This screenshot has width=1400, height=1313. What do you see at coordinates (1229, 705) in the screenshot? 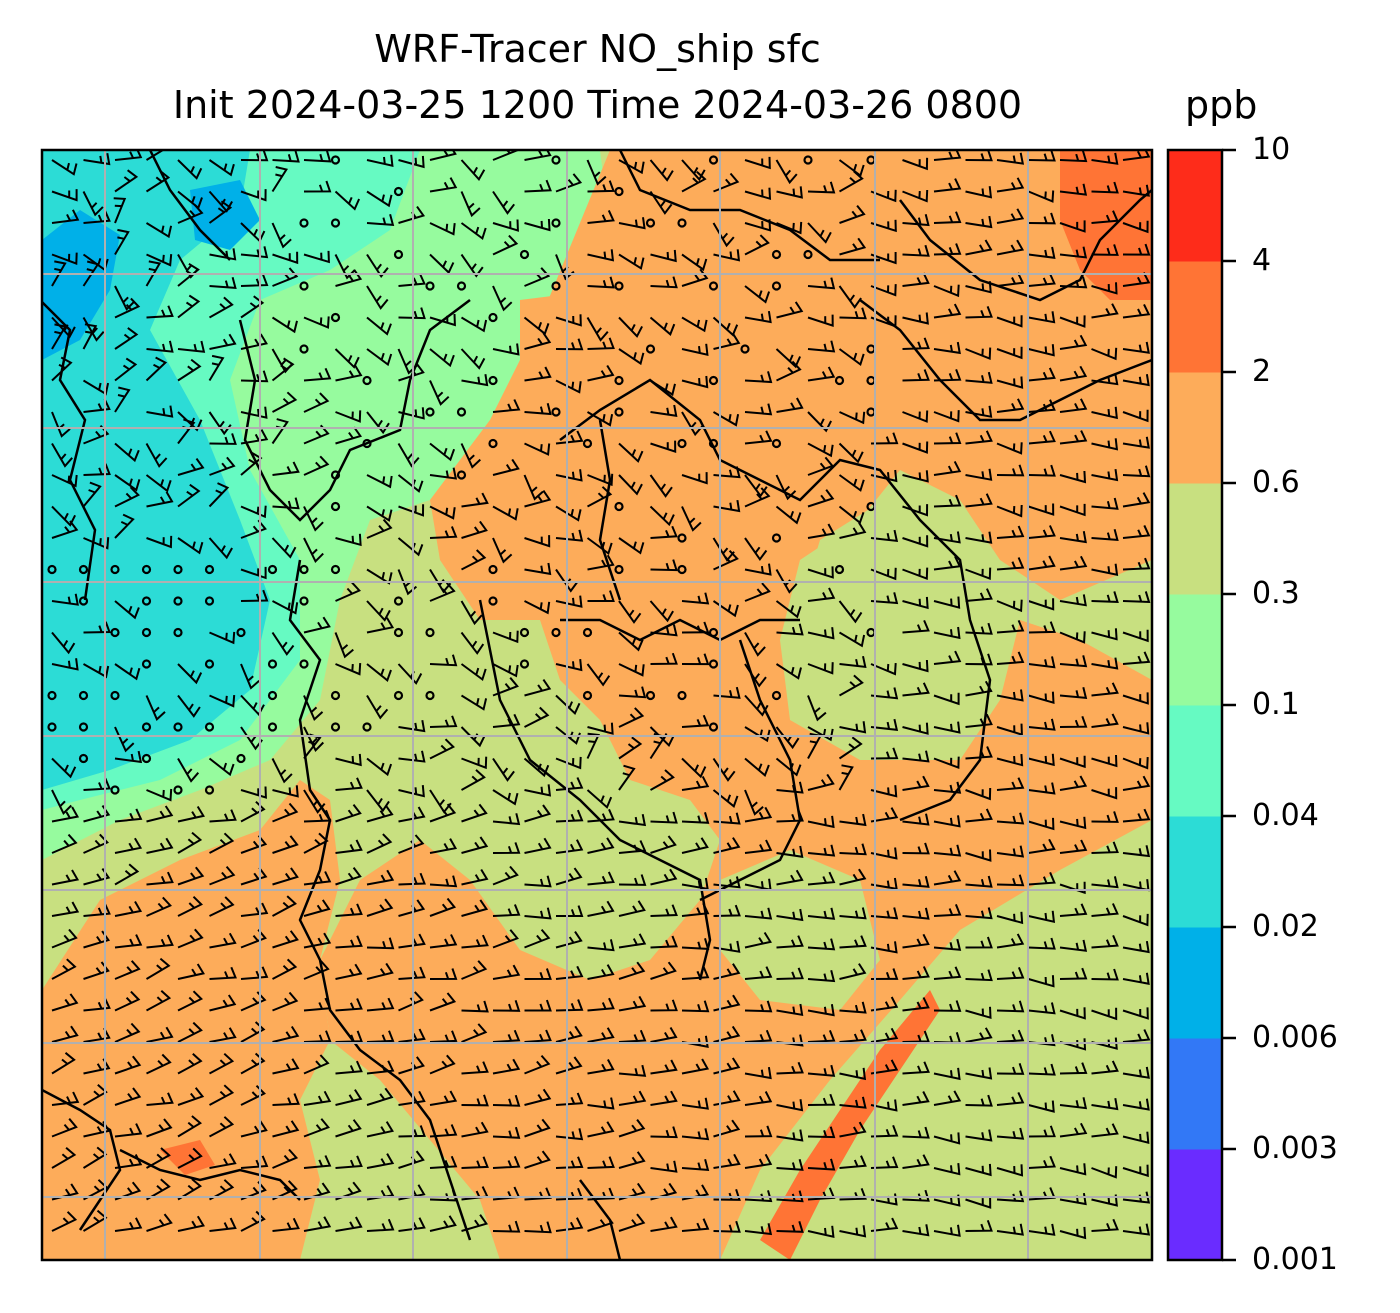
I see `colorbar-ticks` at bounding box center [1229, 705].